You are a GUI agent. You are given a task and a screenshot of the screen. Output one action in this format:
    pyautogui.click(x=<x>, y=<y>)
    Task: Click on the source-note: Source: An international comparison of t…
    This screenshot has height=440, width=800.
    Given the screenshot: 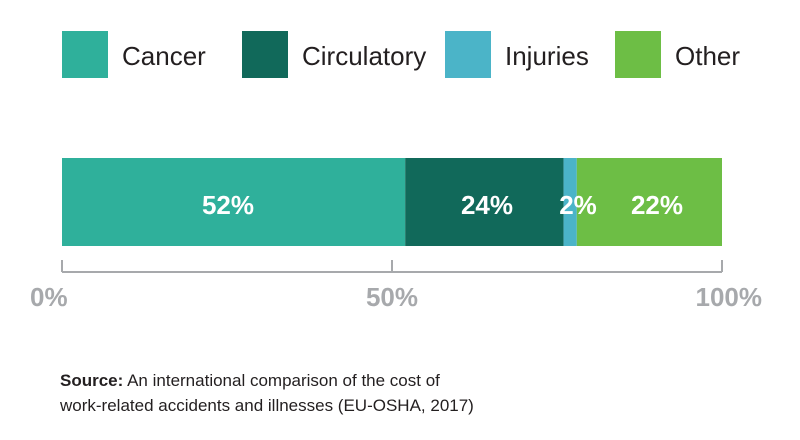 What is the action you would take?
    pyautogui.click(x=410, y=393)
    